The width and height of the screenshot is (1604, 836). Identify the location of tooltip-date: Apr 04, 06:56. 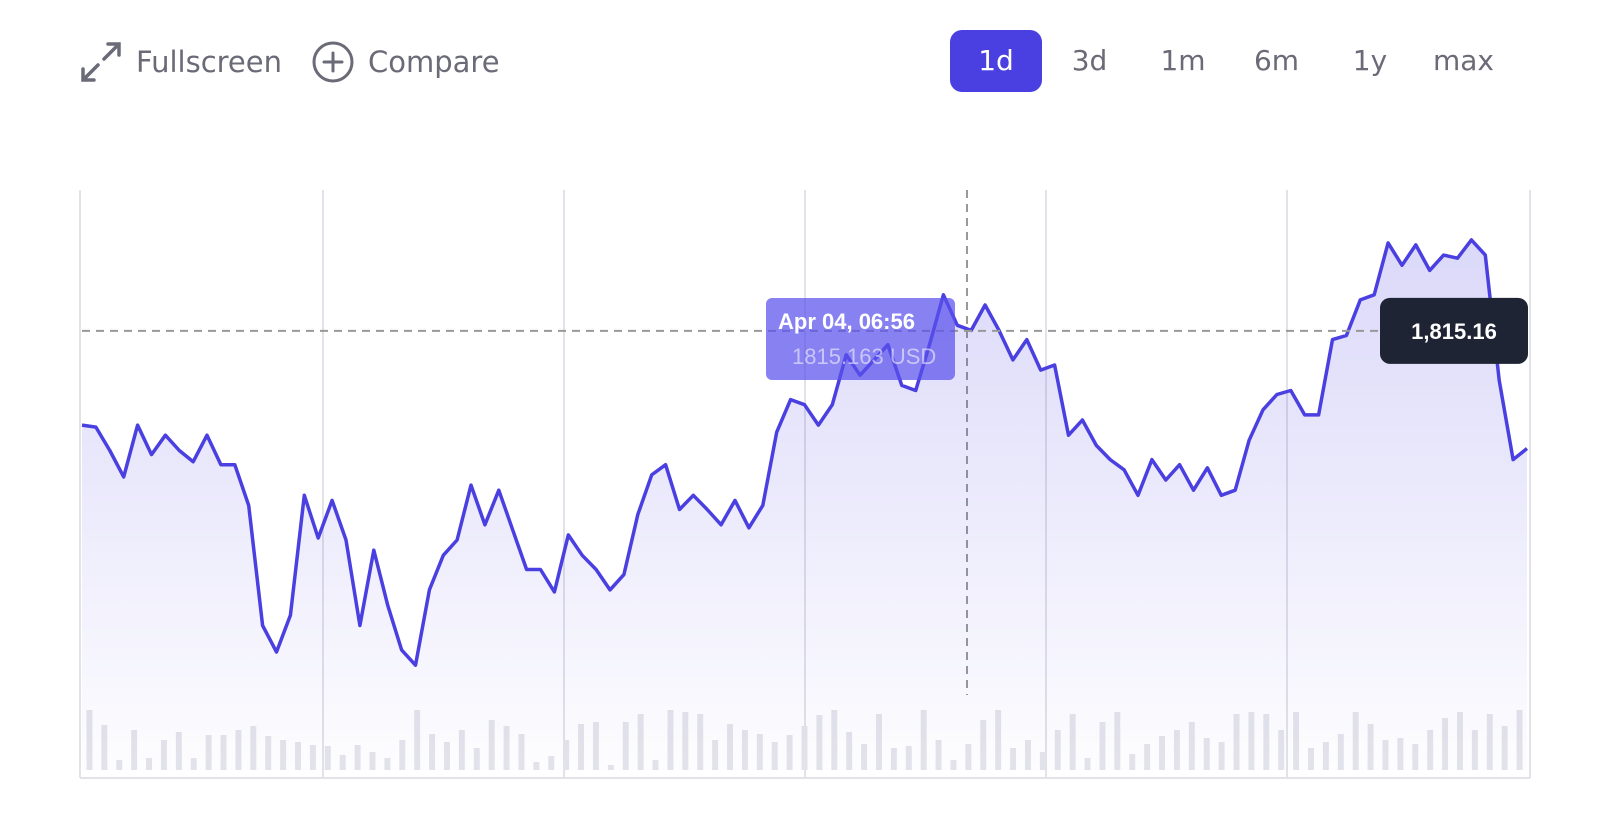
(846, 321).